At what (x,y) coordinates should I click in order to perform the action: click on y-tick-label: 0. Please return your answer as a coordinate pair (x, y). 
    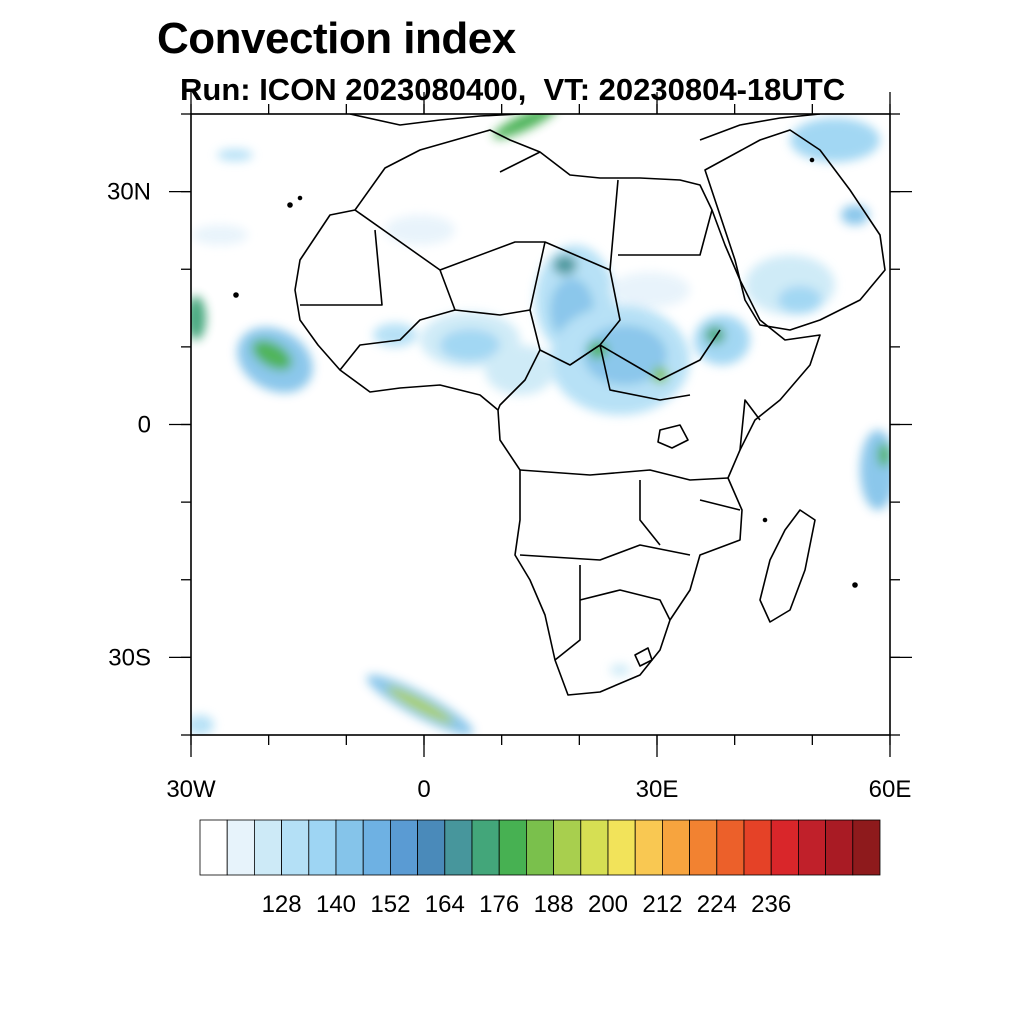
    Looking at the image, I should click on (144, 425).